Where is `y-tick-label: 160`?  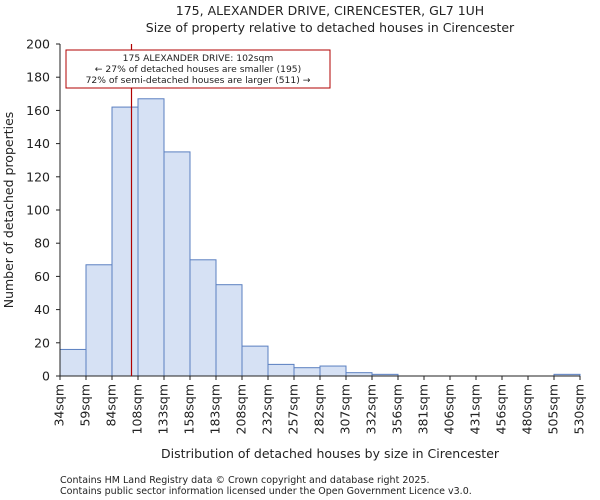
y-tick-label: 160 is located at coordinates (38, 110).